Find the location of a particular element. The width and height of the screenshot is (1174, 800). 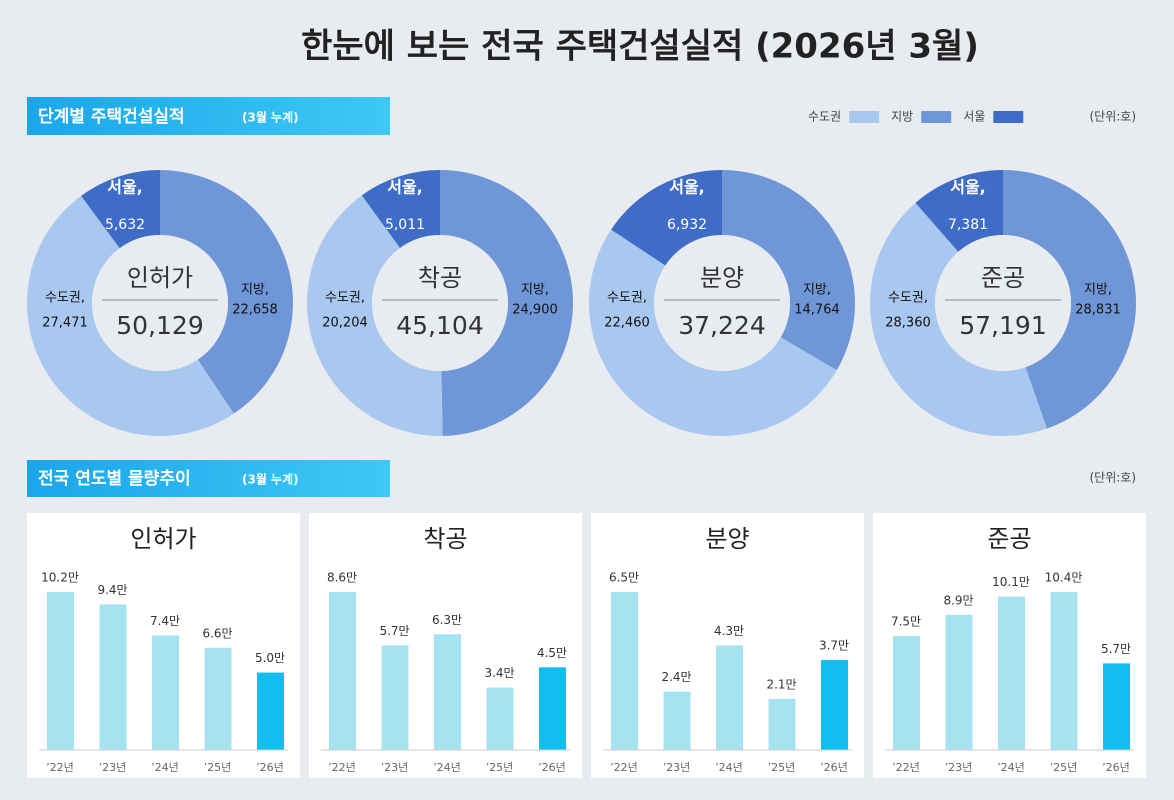

segment-value: 22,460 is located at coordinates (627, 323).